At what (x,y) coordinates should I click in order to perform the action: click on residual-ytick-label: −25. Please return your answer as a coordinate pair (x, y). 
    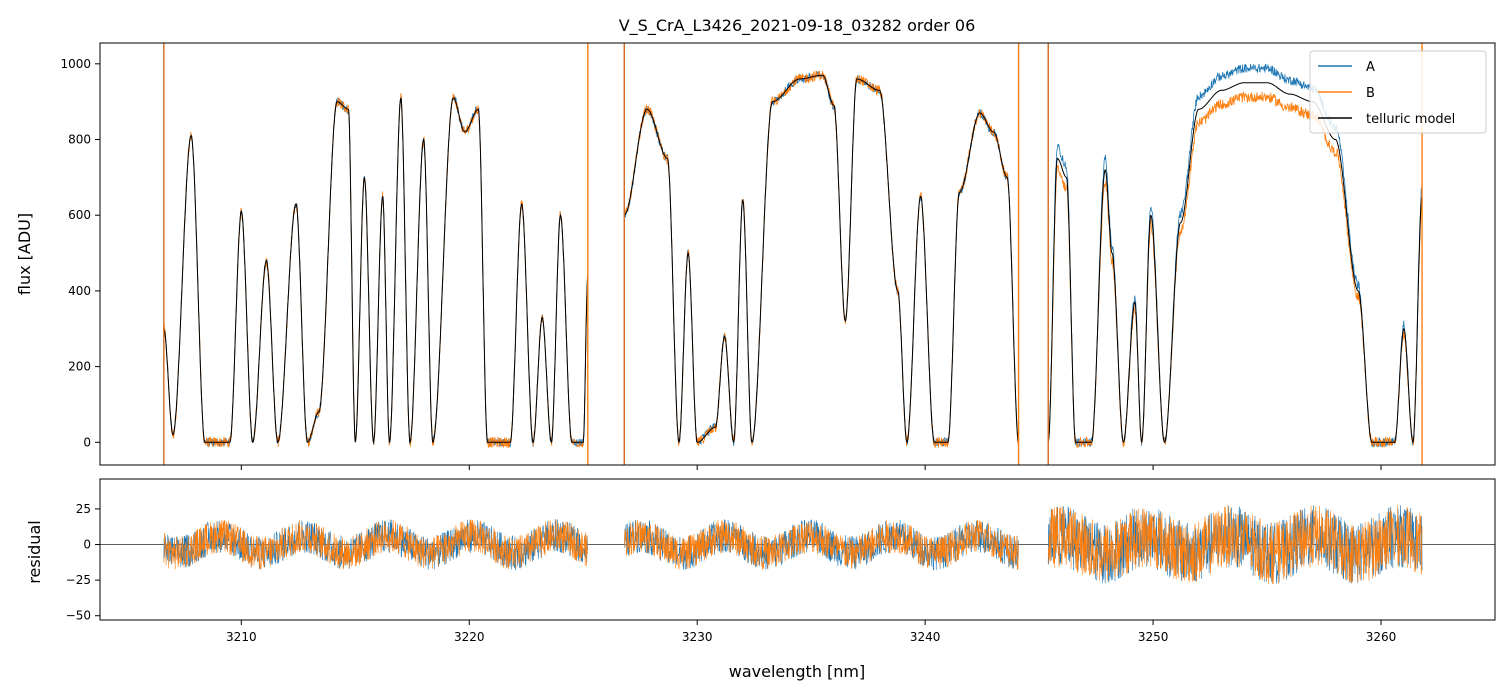
    Looking at the image, I should click on (78, 580).